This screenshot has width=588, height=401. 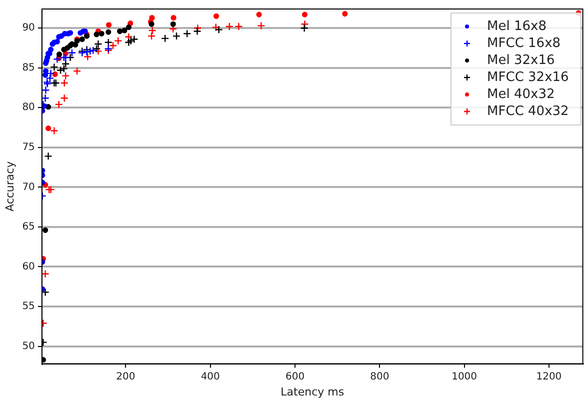 I want to click on y-tick-label: 55, so click(x=28, y=306).